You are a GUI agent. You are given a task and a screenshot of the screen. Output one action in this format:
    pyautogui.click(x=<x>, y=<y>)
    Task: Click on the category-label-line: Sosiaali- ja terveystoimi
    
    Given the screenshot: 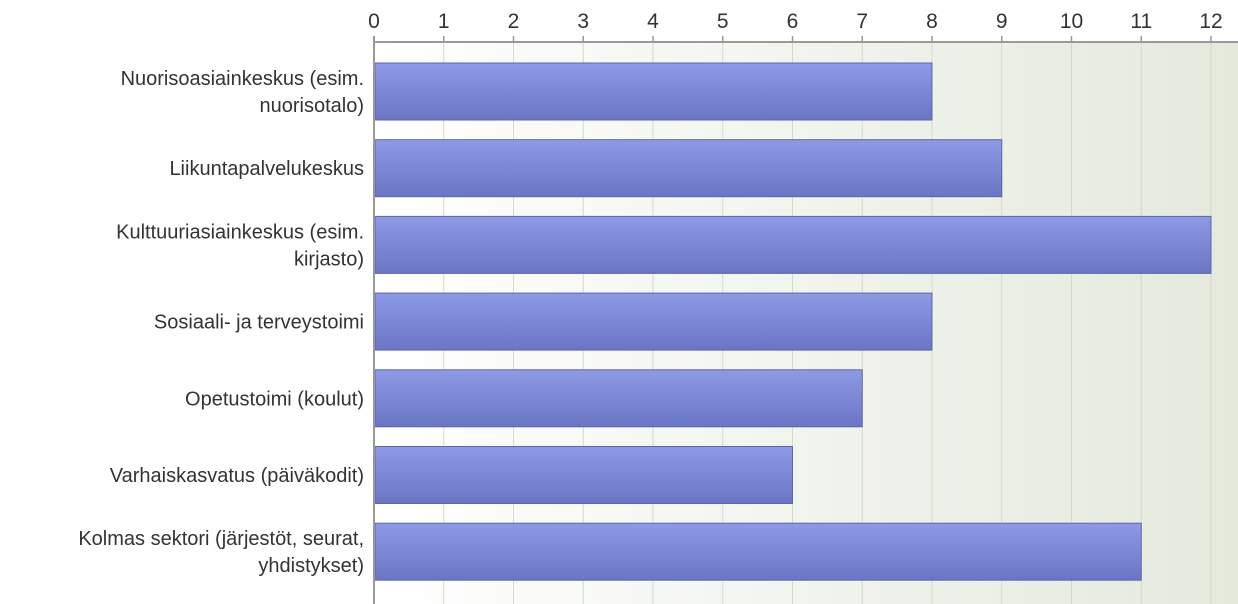 What is the action you would take?
    pyautogui.click(x=259, y=323)
    